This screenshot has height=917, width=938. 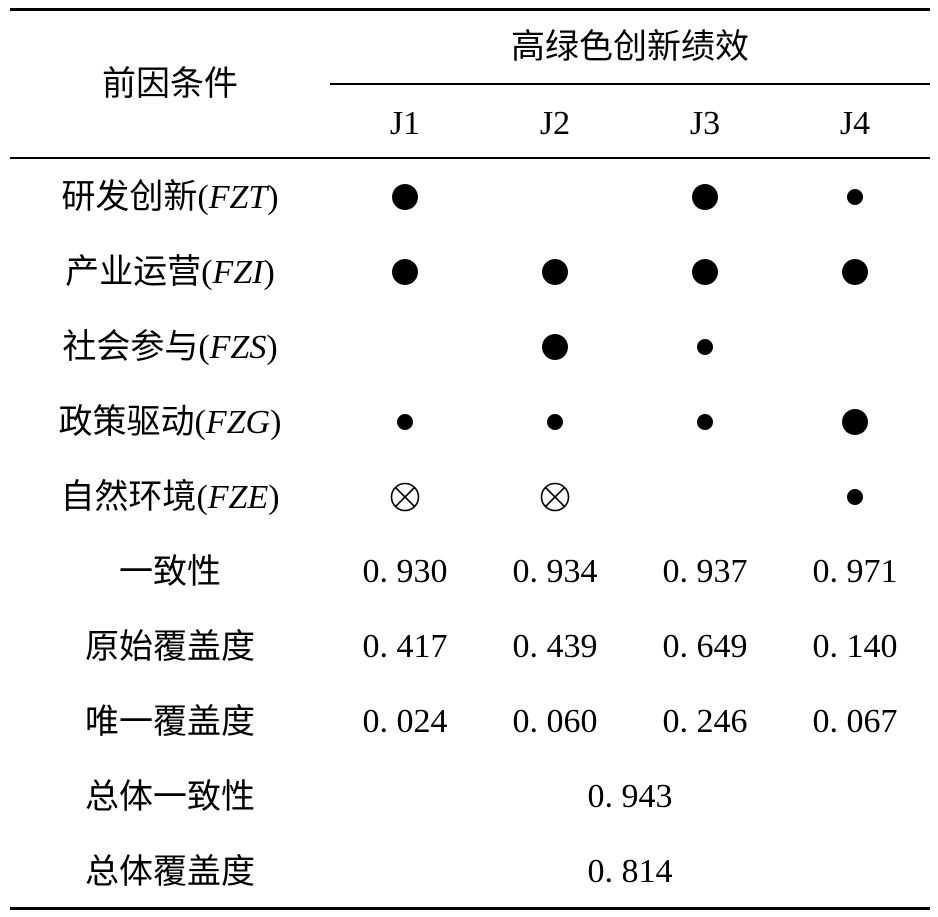 I want to click on outcome-header-underline, so click(x=630, y=84).